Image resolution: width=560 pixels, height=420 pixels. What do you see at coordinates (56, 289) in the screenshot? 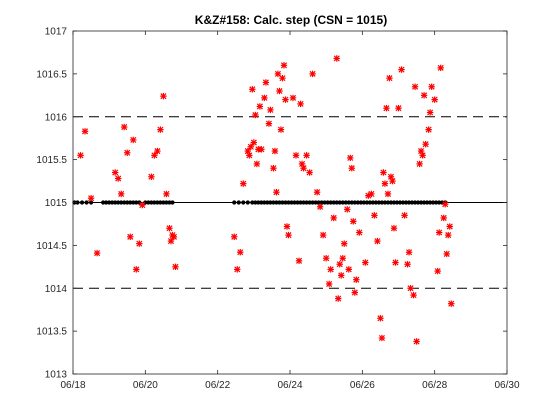
I see `y-tick-label: 1014` at bounding box center [56, 289].